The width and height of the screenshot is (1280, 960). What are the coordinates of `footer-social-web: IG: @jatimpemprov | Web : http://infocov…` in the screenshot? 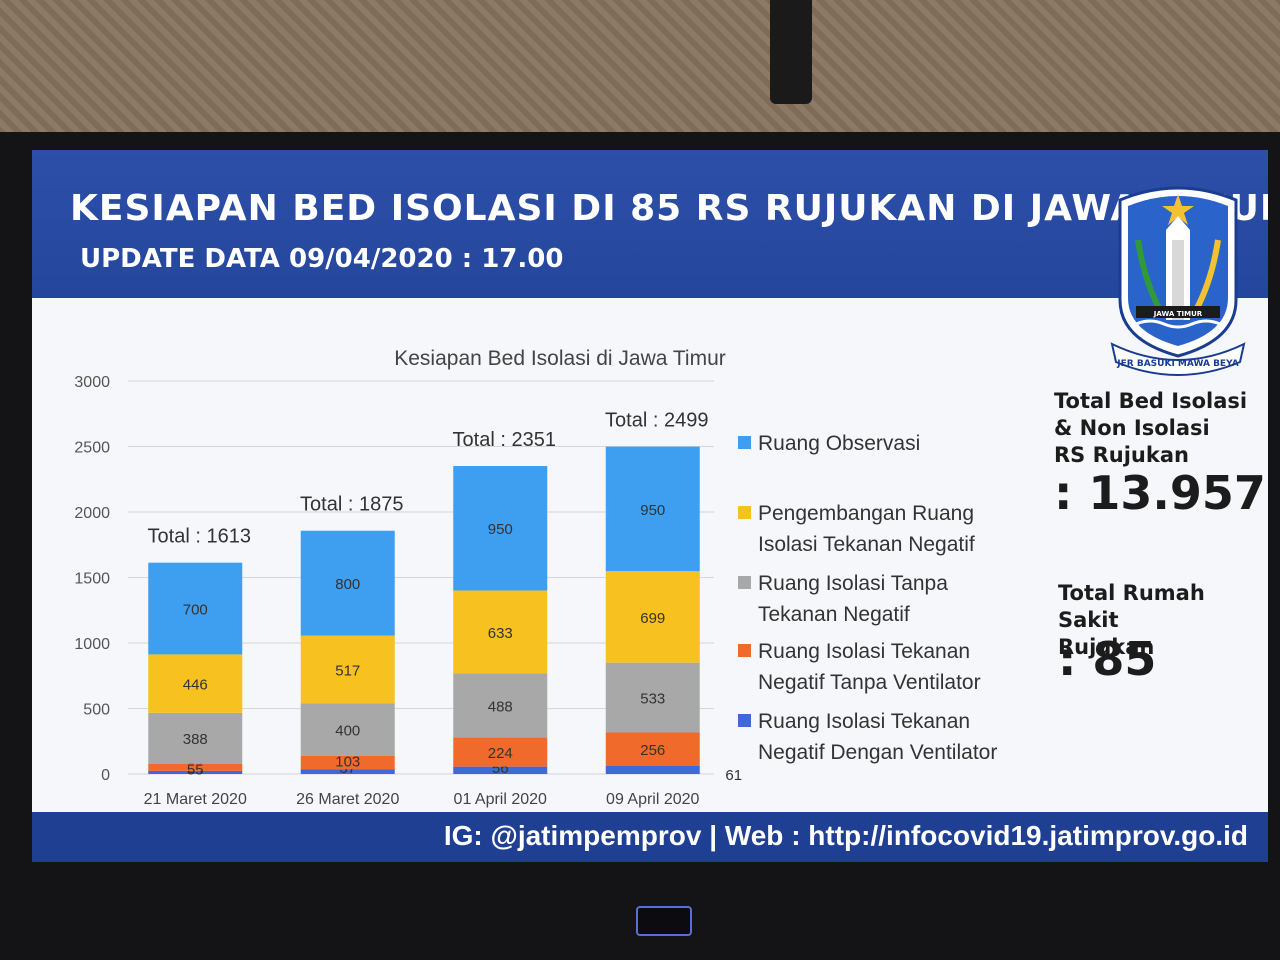 It's located at (845, 835).